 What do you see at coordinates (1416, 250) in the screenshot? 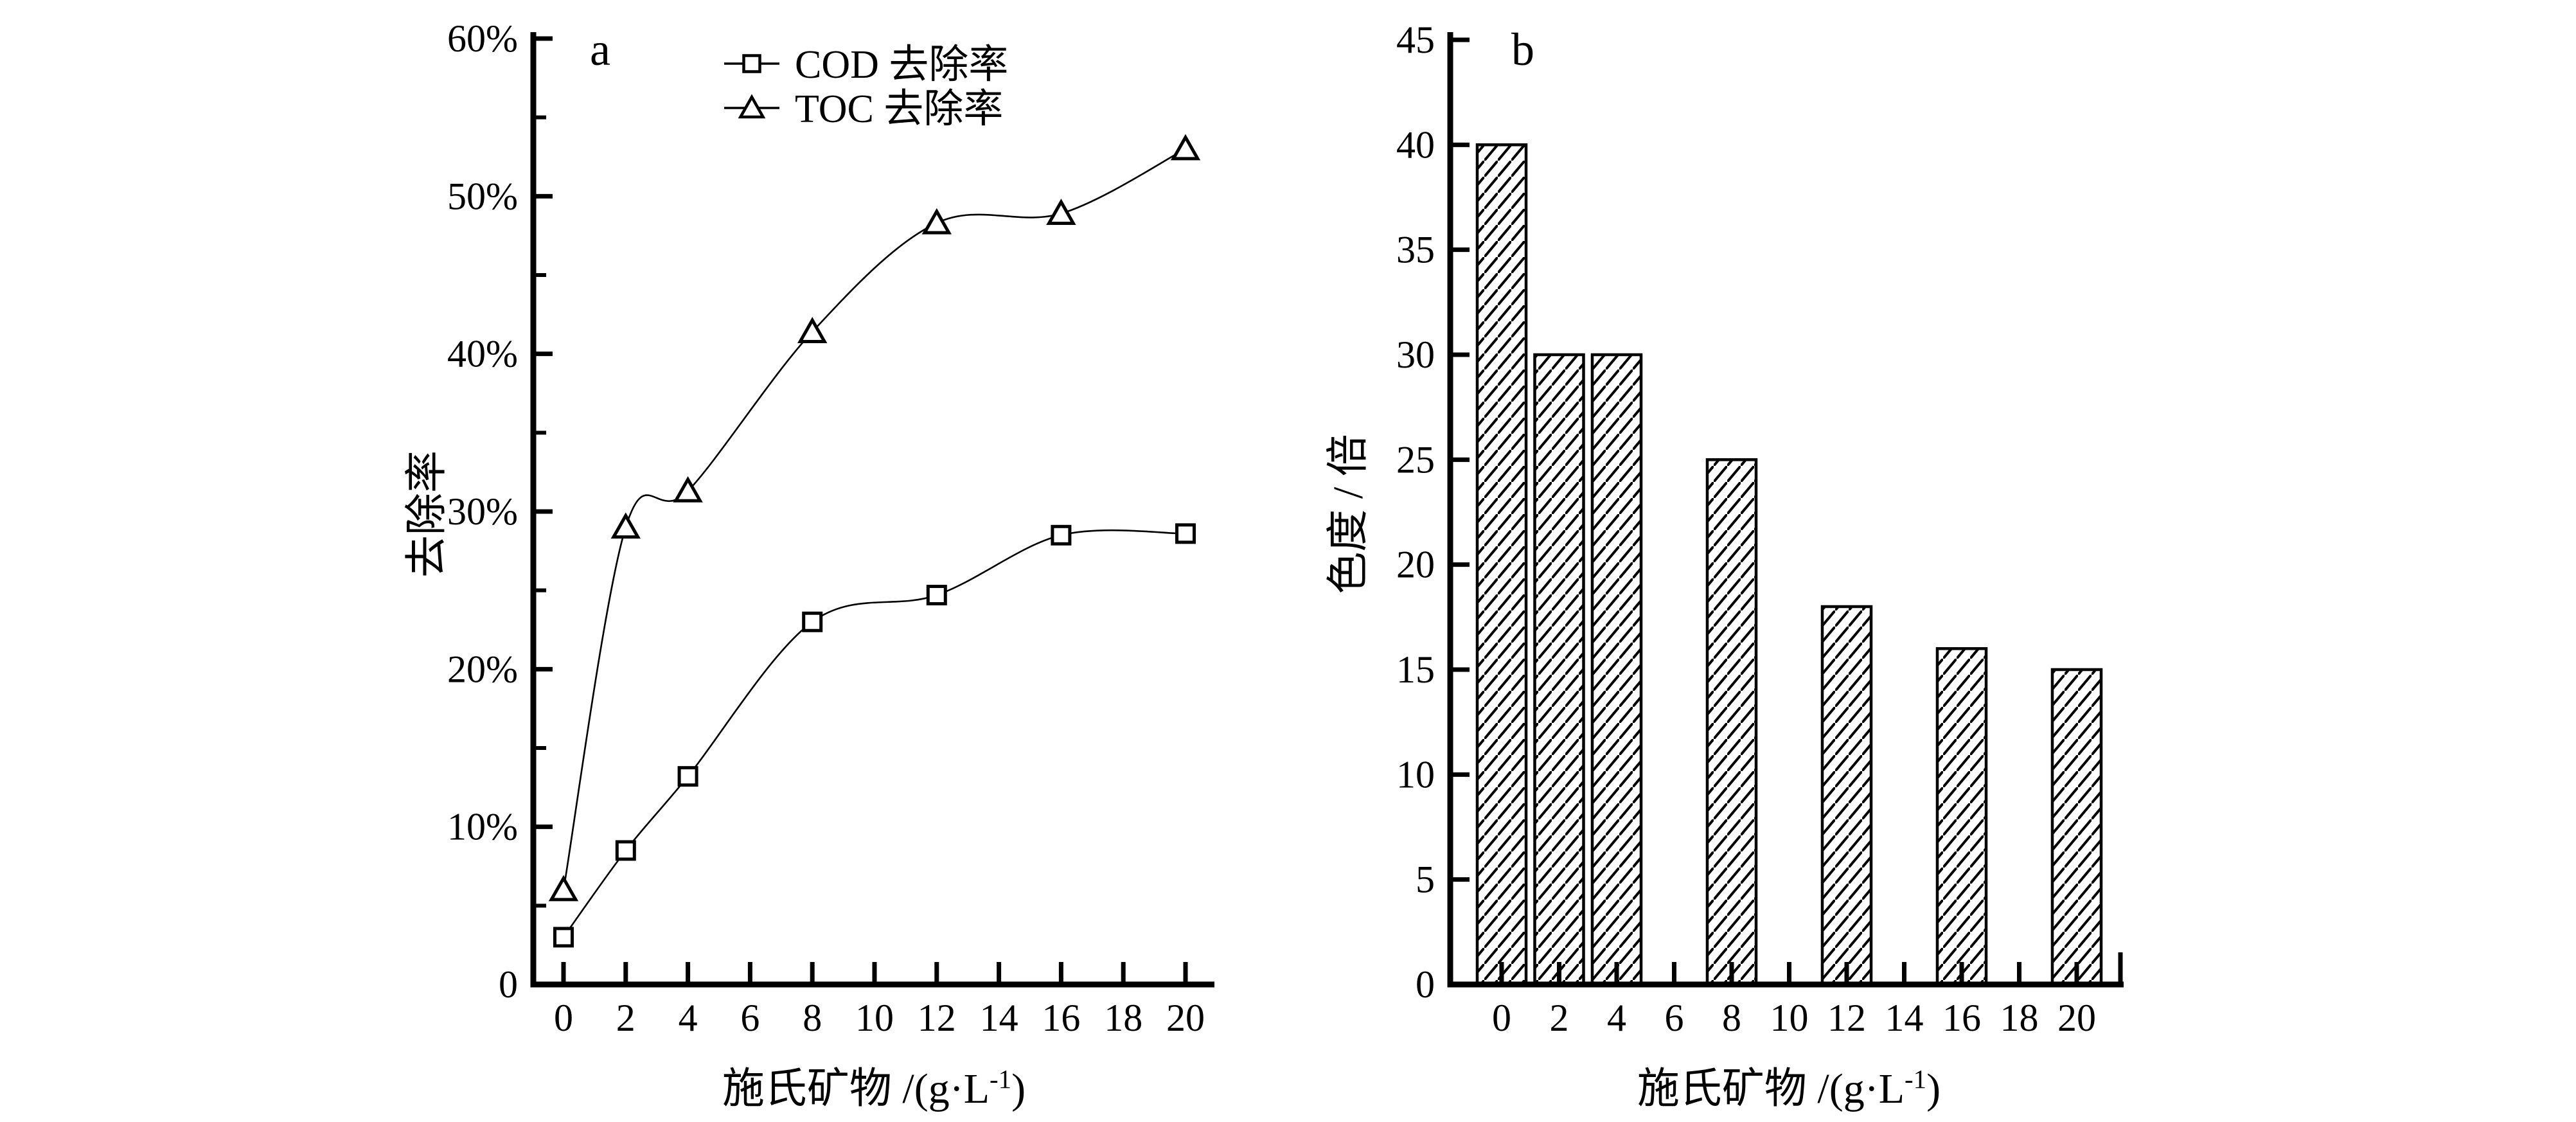
I see `y-tick-label: 35` at bounding box center [1416, 250].